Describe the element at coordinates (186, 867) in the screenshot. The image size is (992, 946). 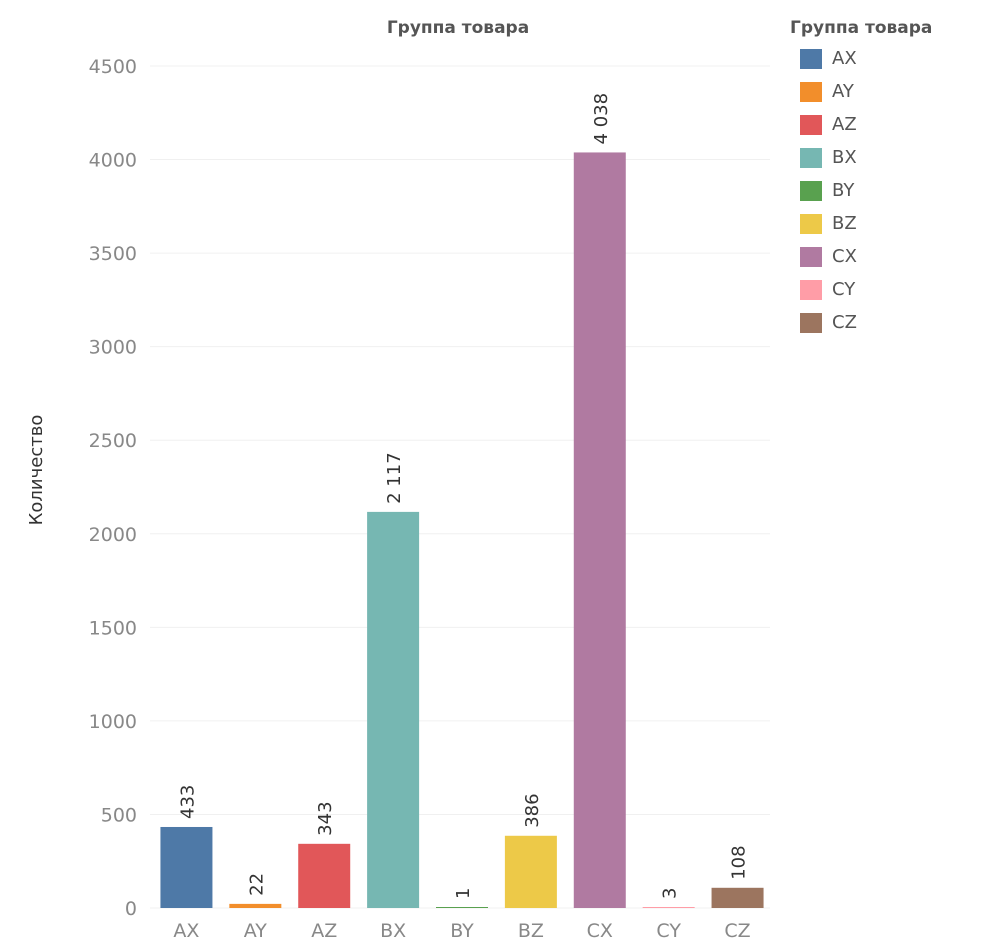
I see `bar-ax` at that location.